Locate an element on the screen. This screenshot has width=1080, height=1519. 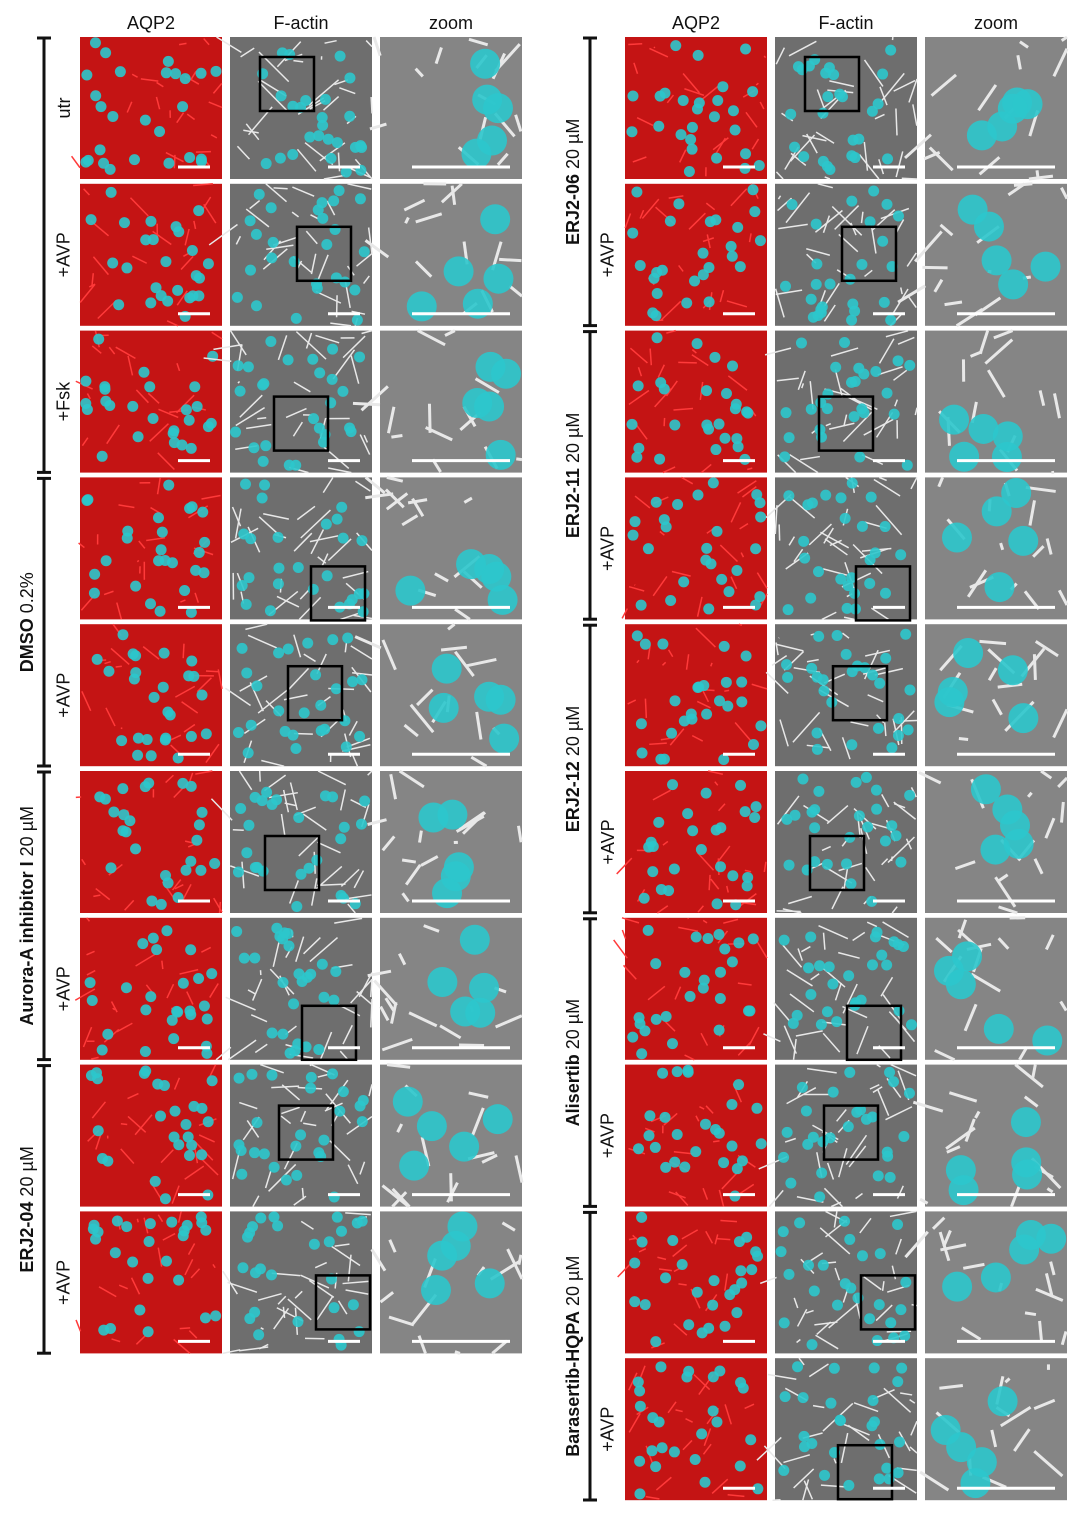
group-dose: 20 µM is located at coordinates (573, 1281).